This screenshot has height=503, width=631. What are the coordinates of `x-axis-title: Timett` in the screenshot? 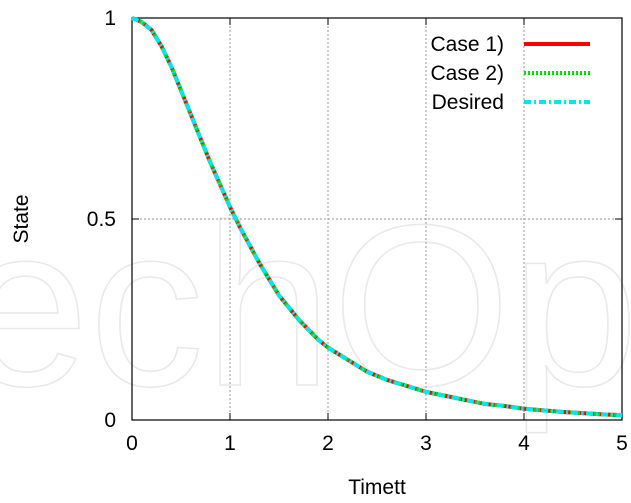 It's located at (377, 487).